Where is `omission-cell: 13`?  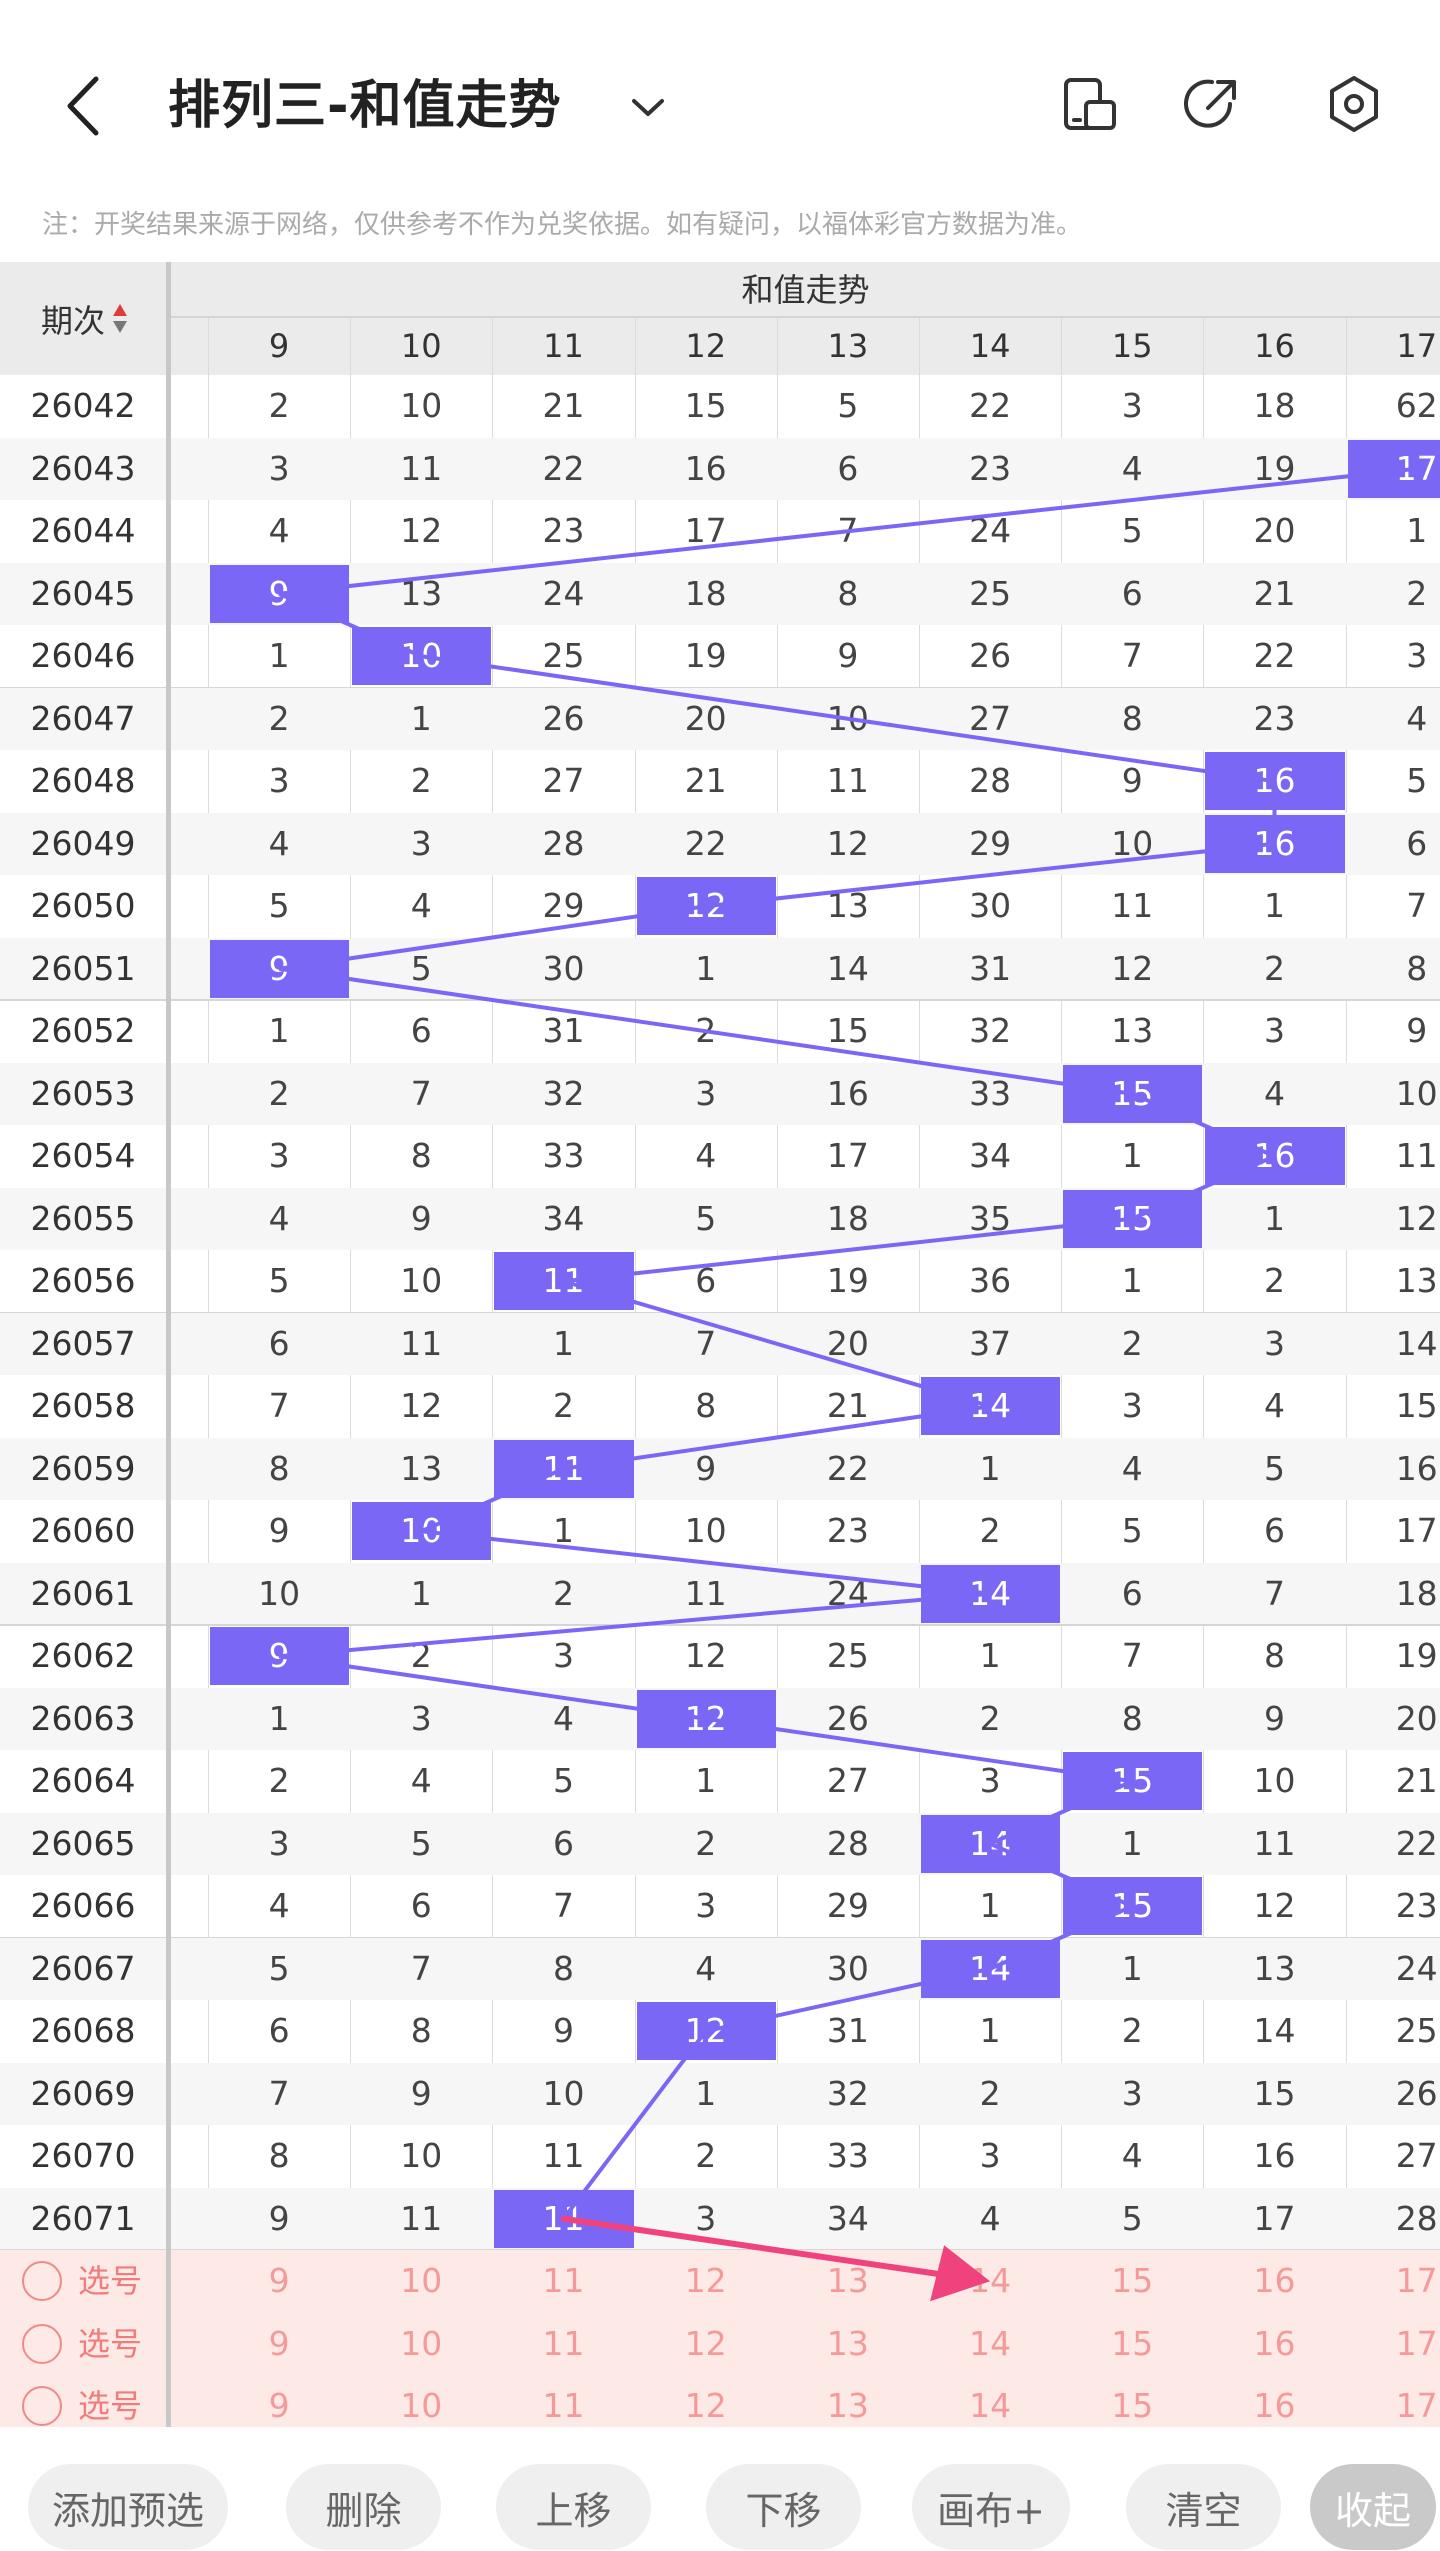
omission-cell: 13 is located at coordinates (1274, 1968).